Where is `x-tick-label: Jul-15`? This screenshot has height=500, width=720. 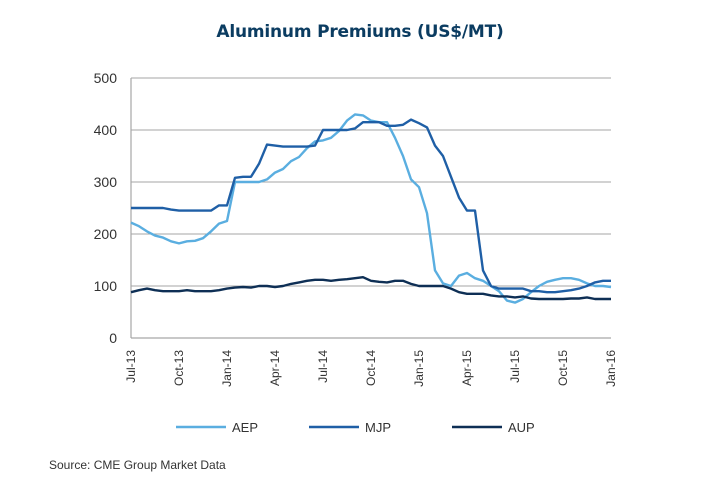 x-tick-label: Jul-15 is located at coordinates (515, 366).